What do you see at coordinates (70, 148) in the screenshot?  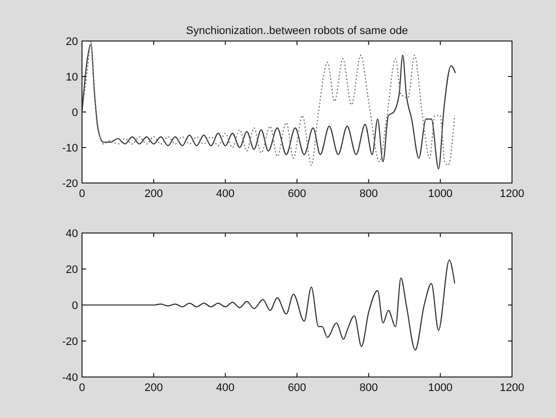 I see `y-tick-label: -10` at bounding box center [70, 148].